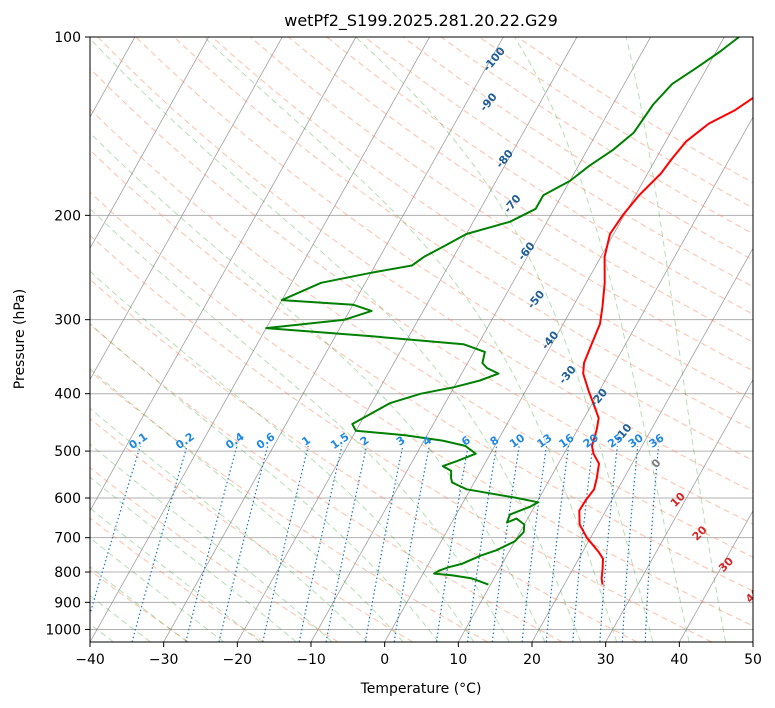 This screenshot has height=708, width=775. Describe the element at coordinates (138, 441) in the screenshot. I see `mixing-ratio-label: 0.1` at that location.